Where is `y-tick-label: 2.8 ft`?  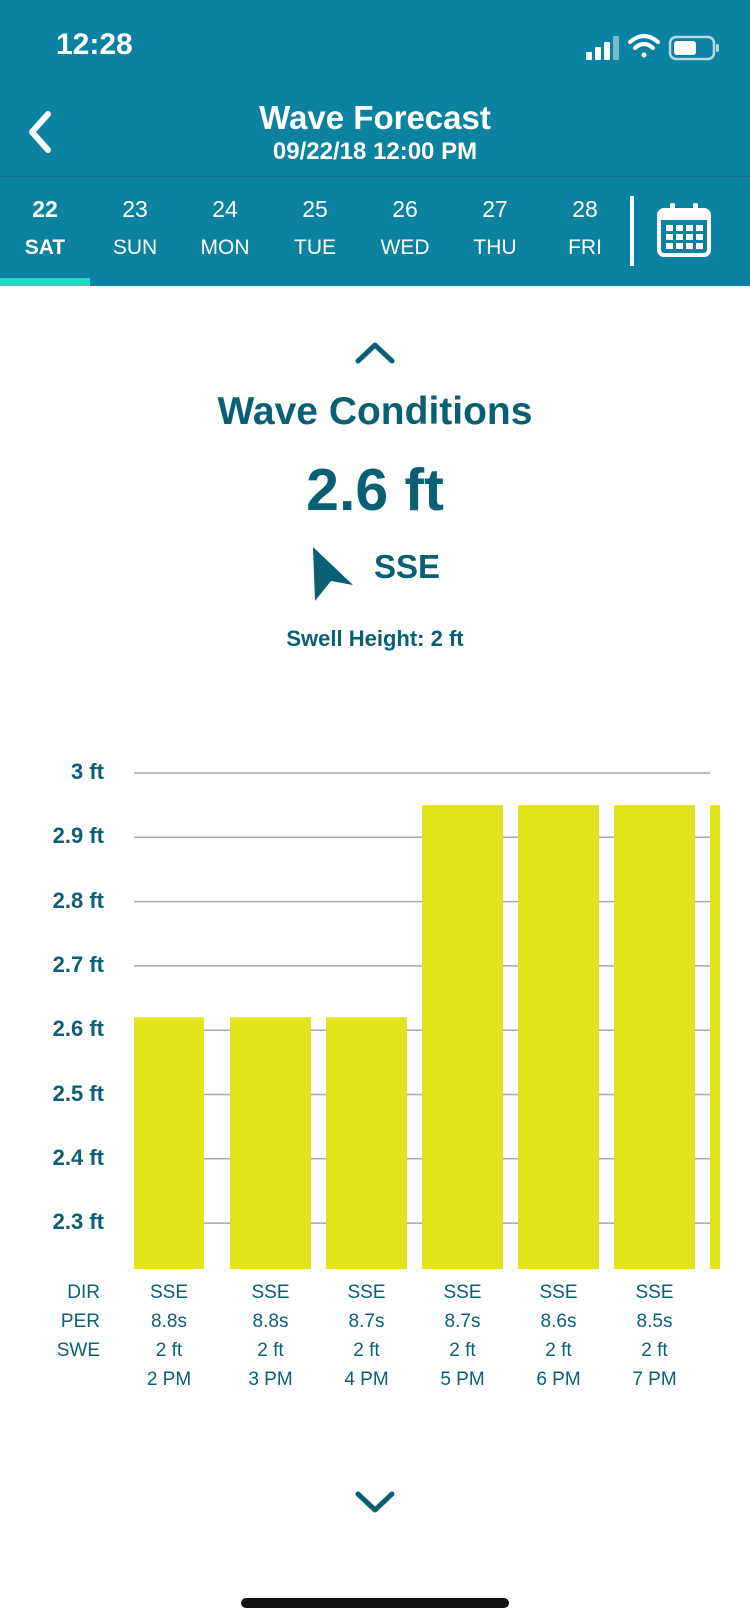
y-tick-label: 2.8 ft is located at coordinates (78, 900).